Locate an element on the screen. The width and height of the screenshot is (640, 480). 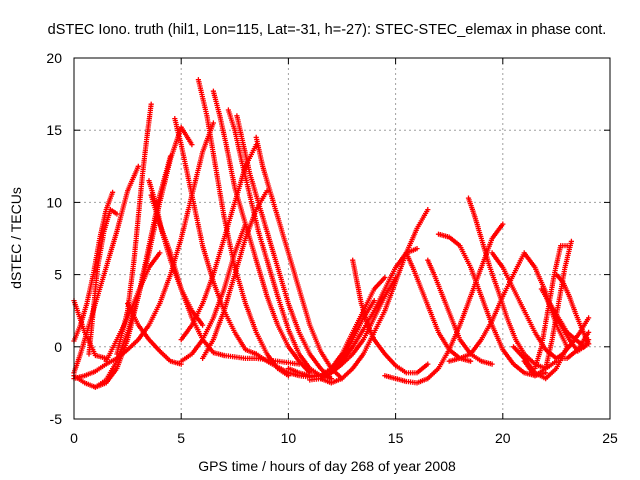
y-tick-label: 0 is located at coordinates (58, 347).